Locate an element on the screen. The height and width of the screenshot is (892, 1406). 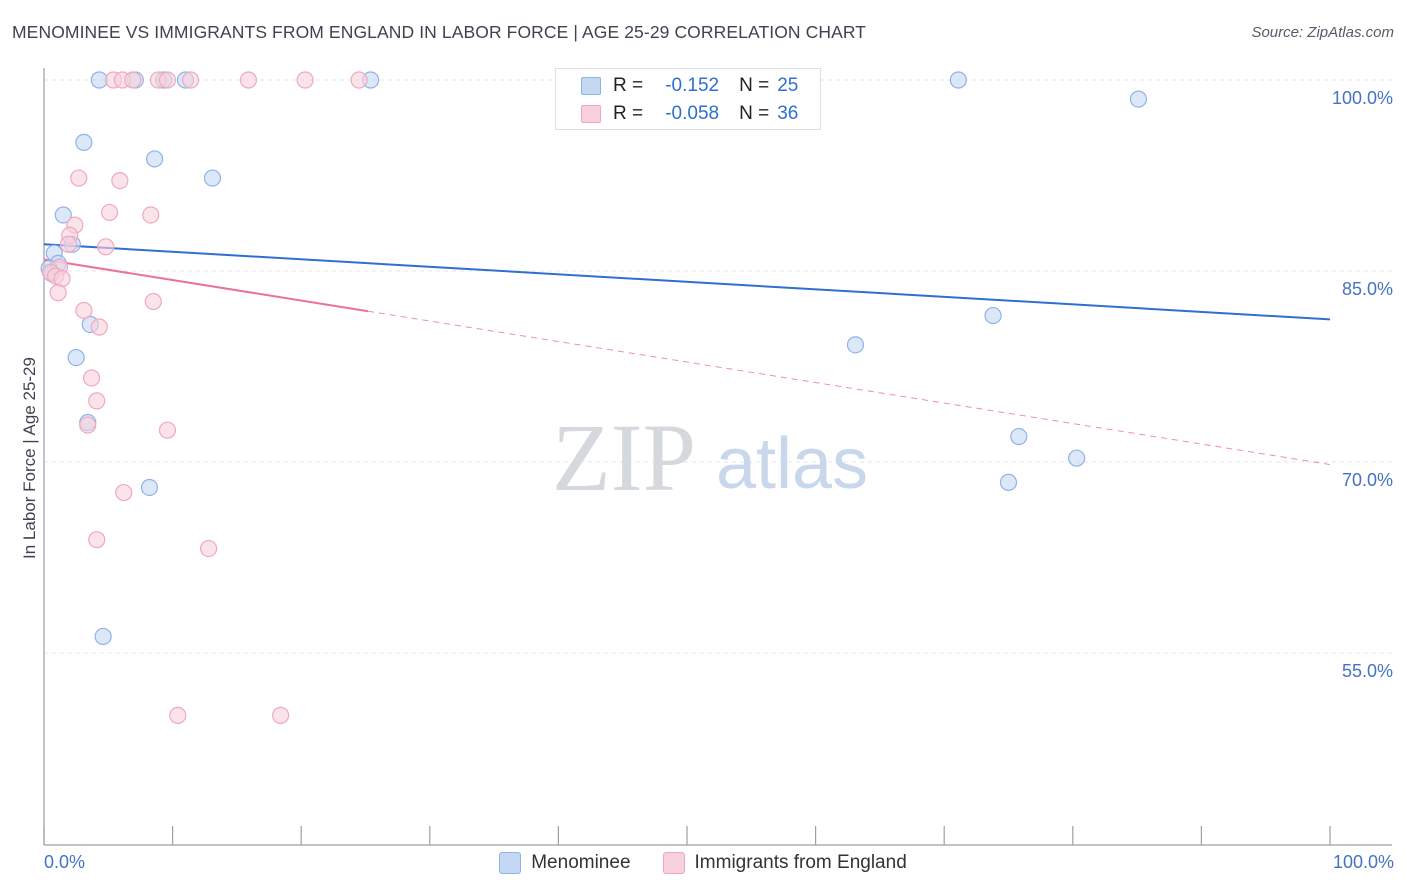
r-value: -0.058 is located at coordinates (692, 113).